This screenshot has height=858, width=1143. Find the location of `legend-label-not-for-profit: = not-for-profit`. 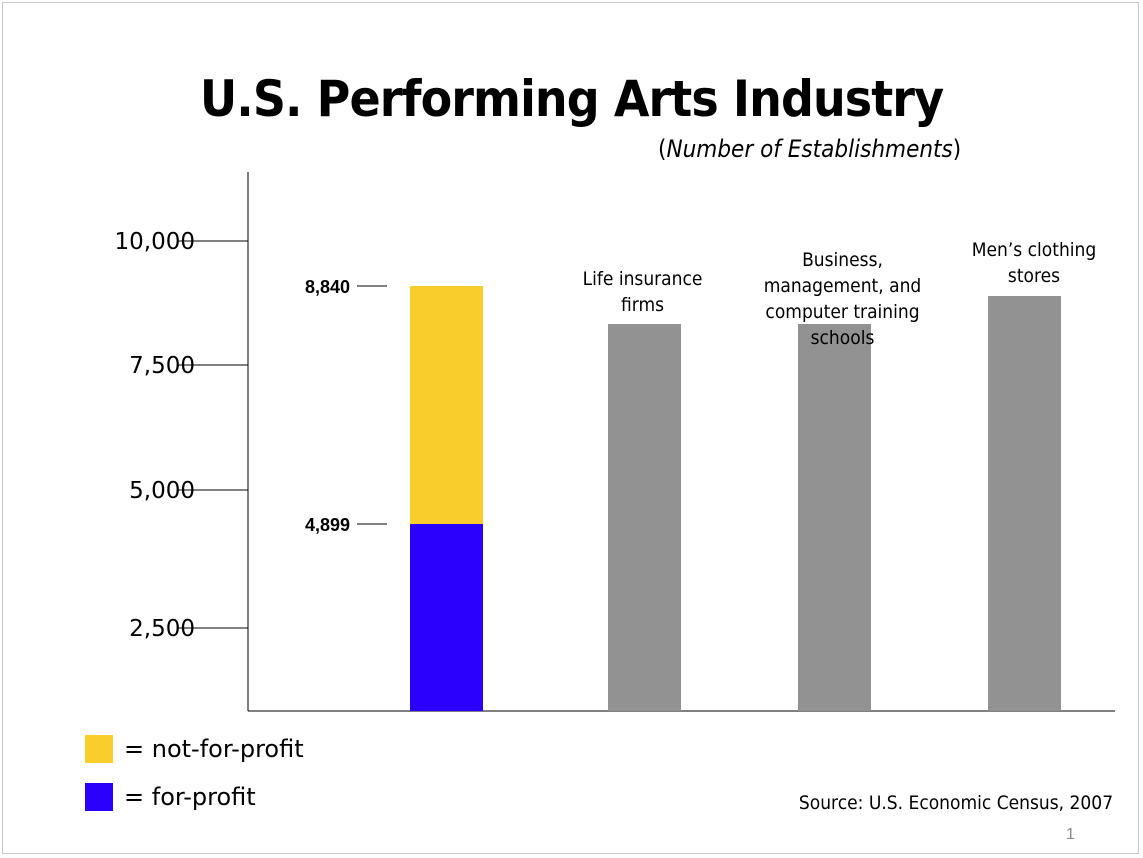

legend-label-not-for-profit: = not-for-profit is located at coordinates (214, 749).